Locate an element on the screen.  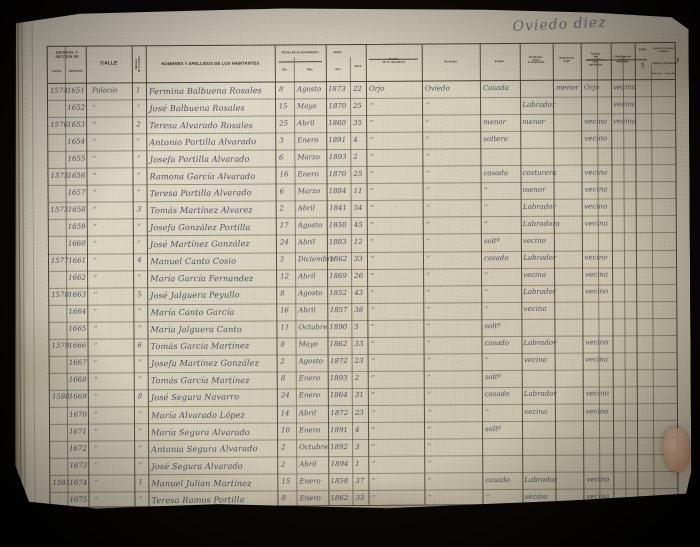
handwritten-entry: 1664 is located at coordinates (77, 311).